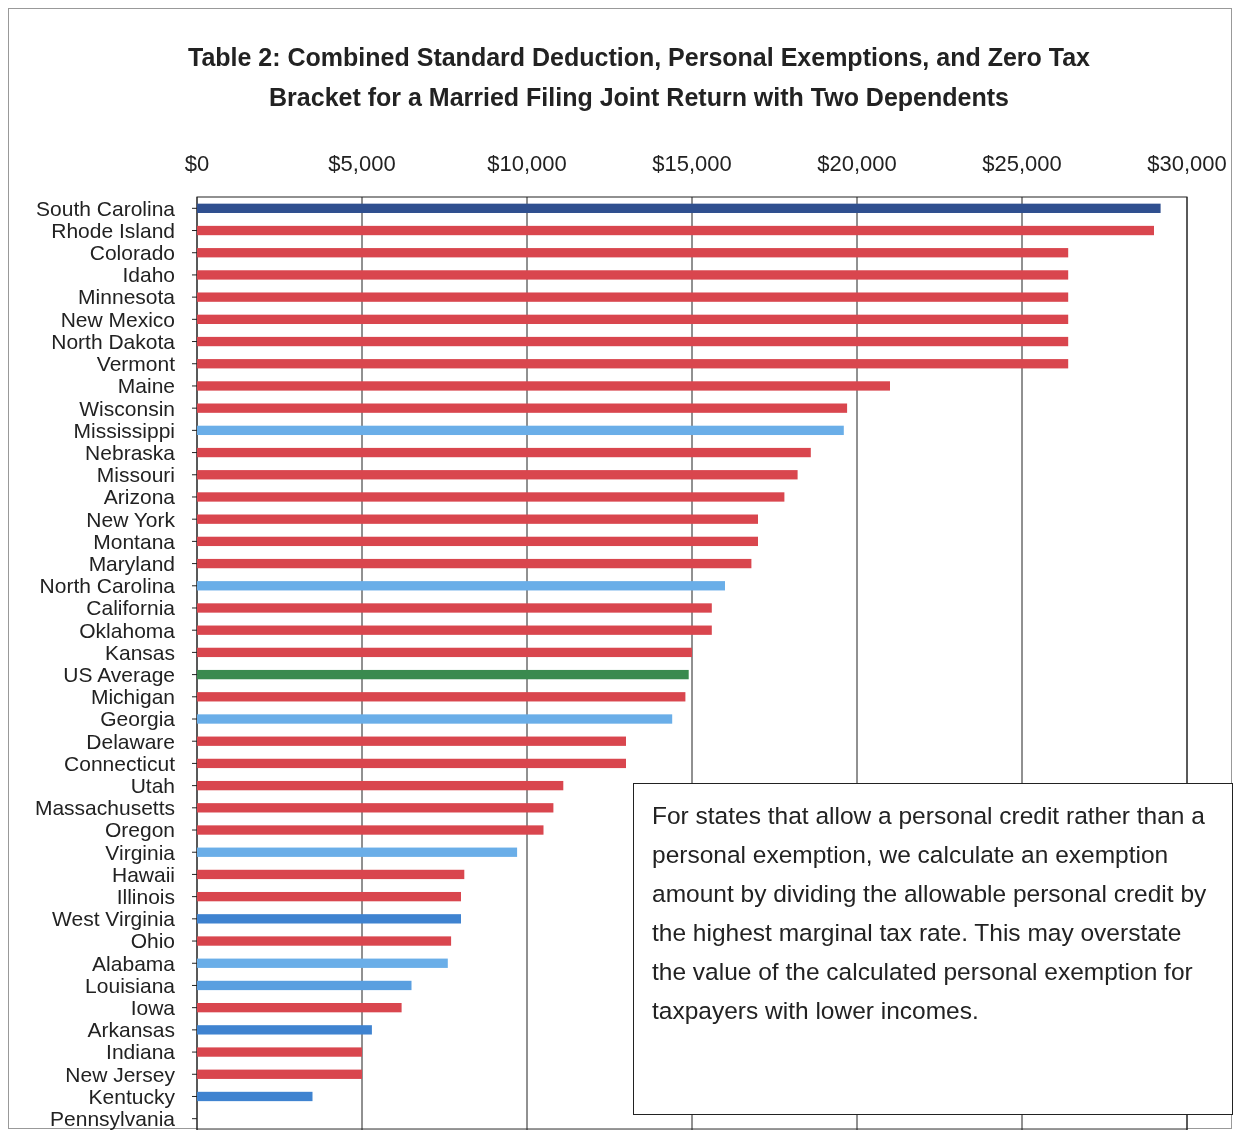 This screenshot has width=1240, height=1137. What do you see at coordinates (131, 563) in the screenshot?
I see `y-tick-label: Maryland` at bounding box center [131, 563].